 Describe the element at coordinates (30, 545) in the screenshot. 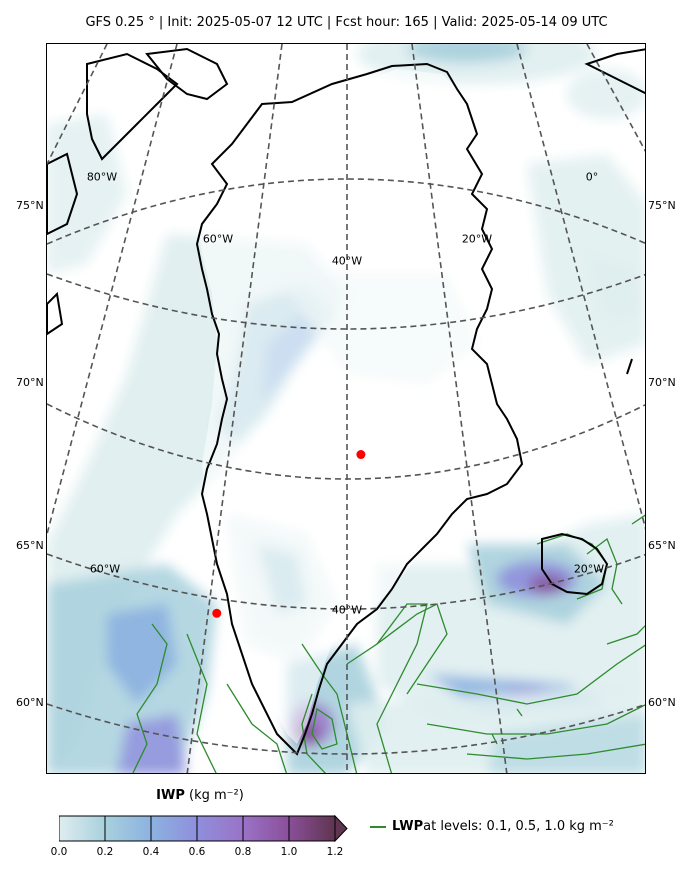

I see `lat-label-left-65n: 65°N` at that location.